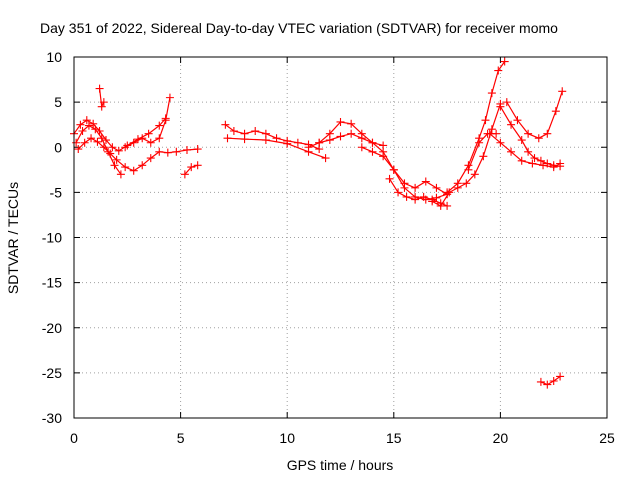 This screenshot has width=640, height=480. What do you see at coordinates (58, 102) in the screenshot?
I see `y-tick-label: 5` at bounding box center [58, 102].